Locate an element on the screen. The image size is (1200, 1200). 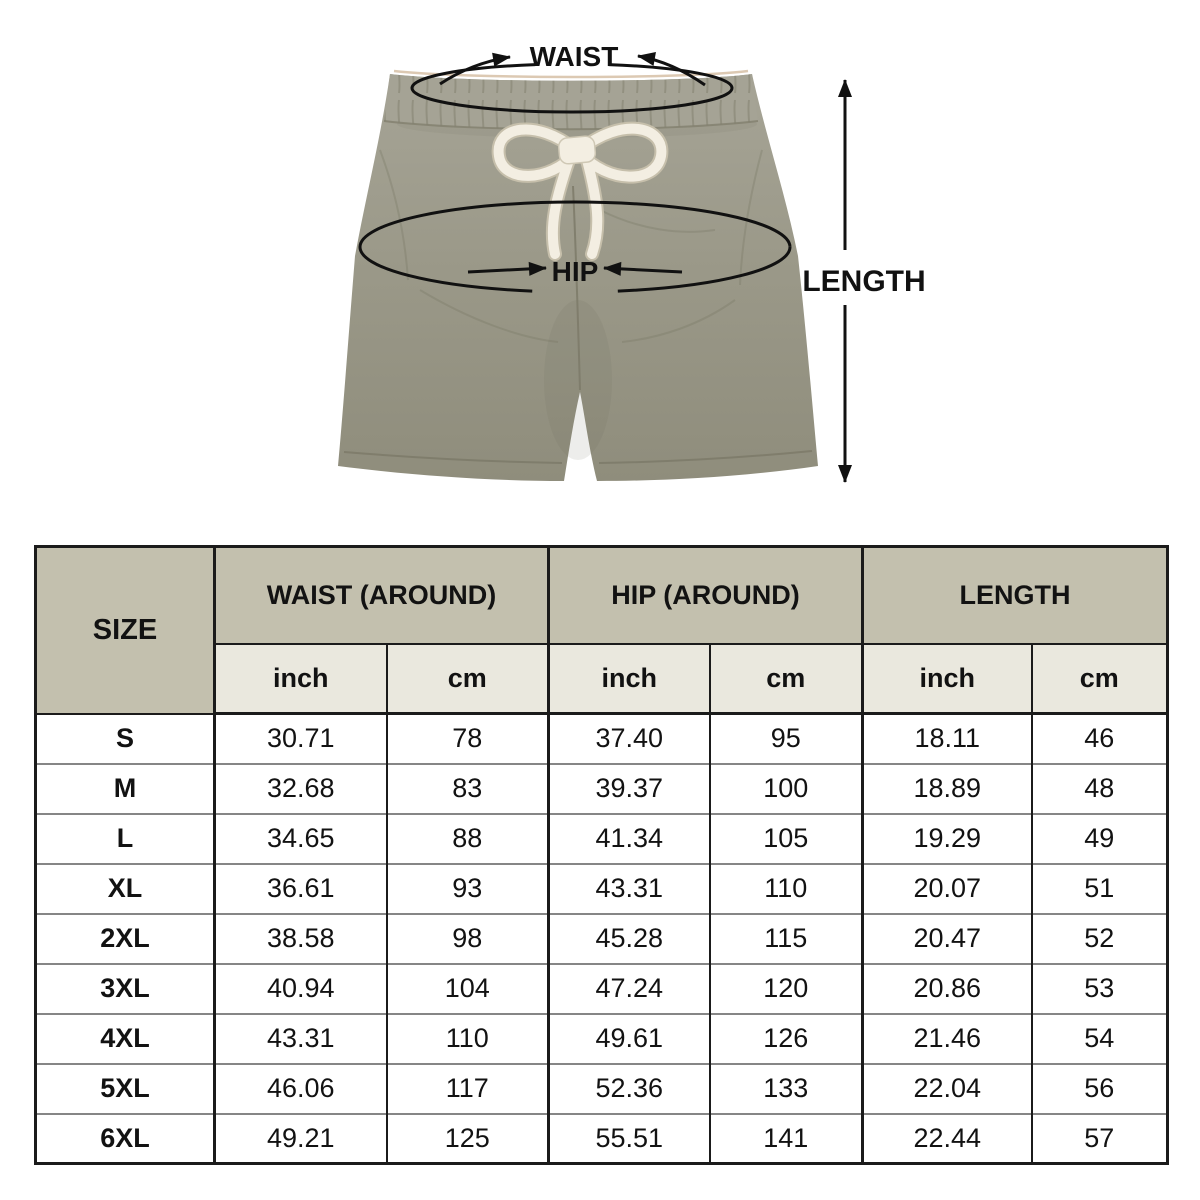
waist-inch-cell: 40.94 is located at coordinates (300, 988).